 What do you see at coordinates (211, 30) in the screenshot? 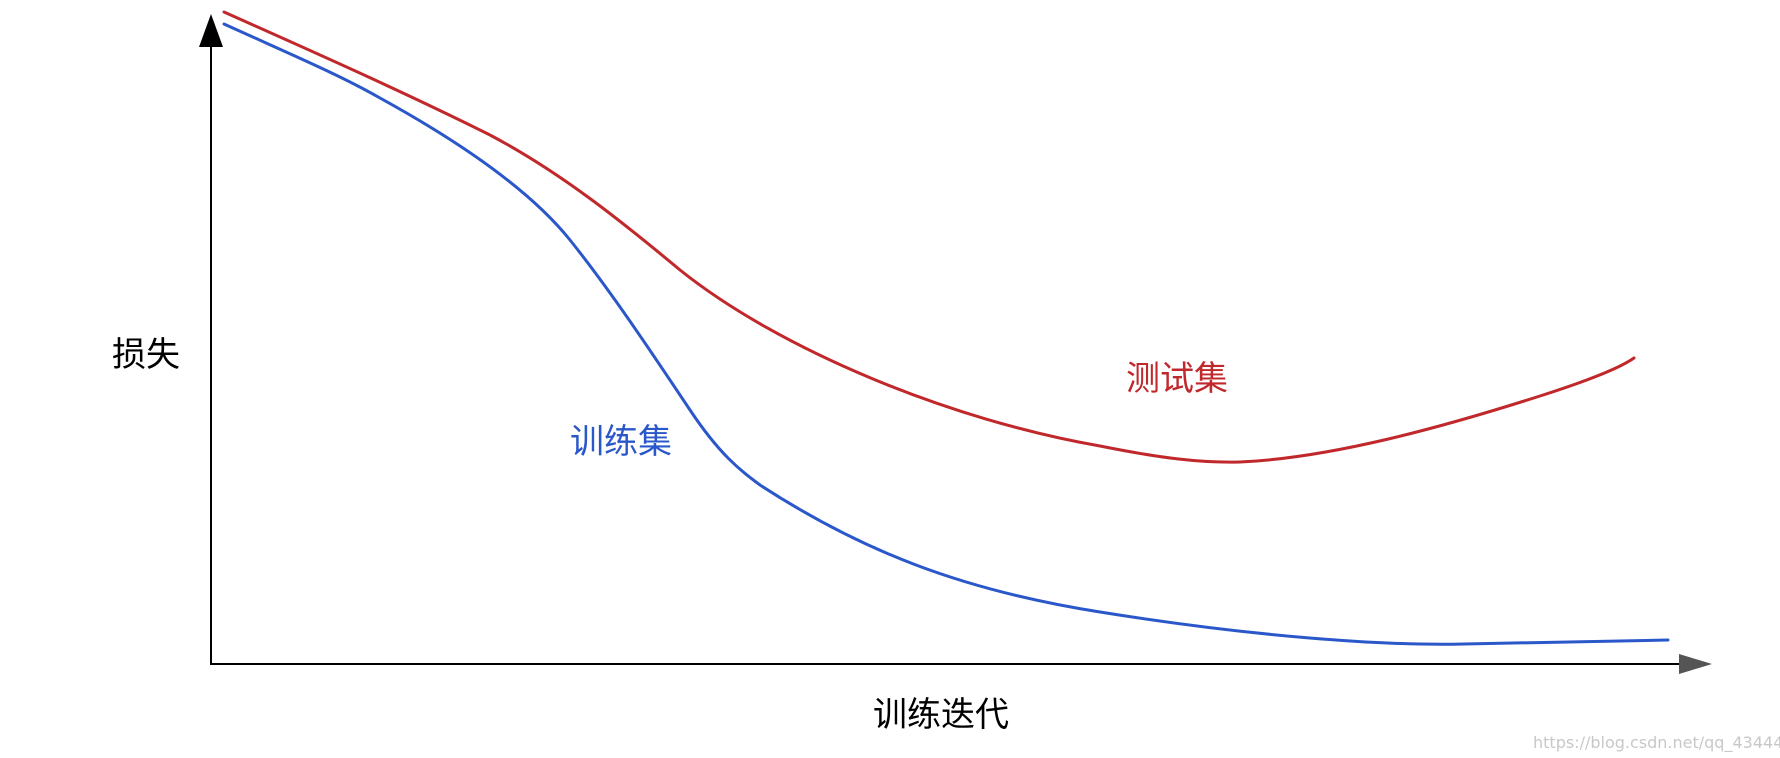
I see `y-axis-arrowhead` at bounding box center [211, 30].